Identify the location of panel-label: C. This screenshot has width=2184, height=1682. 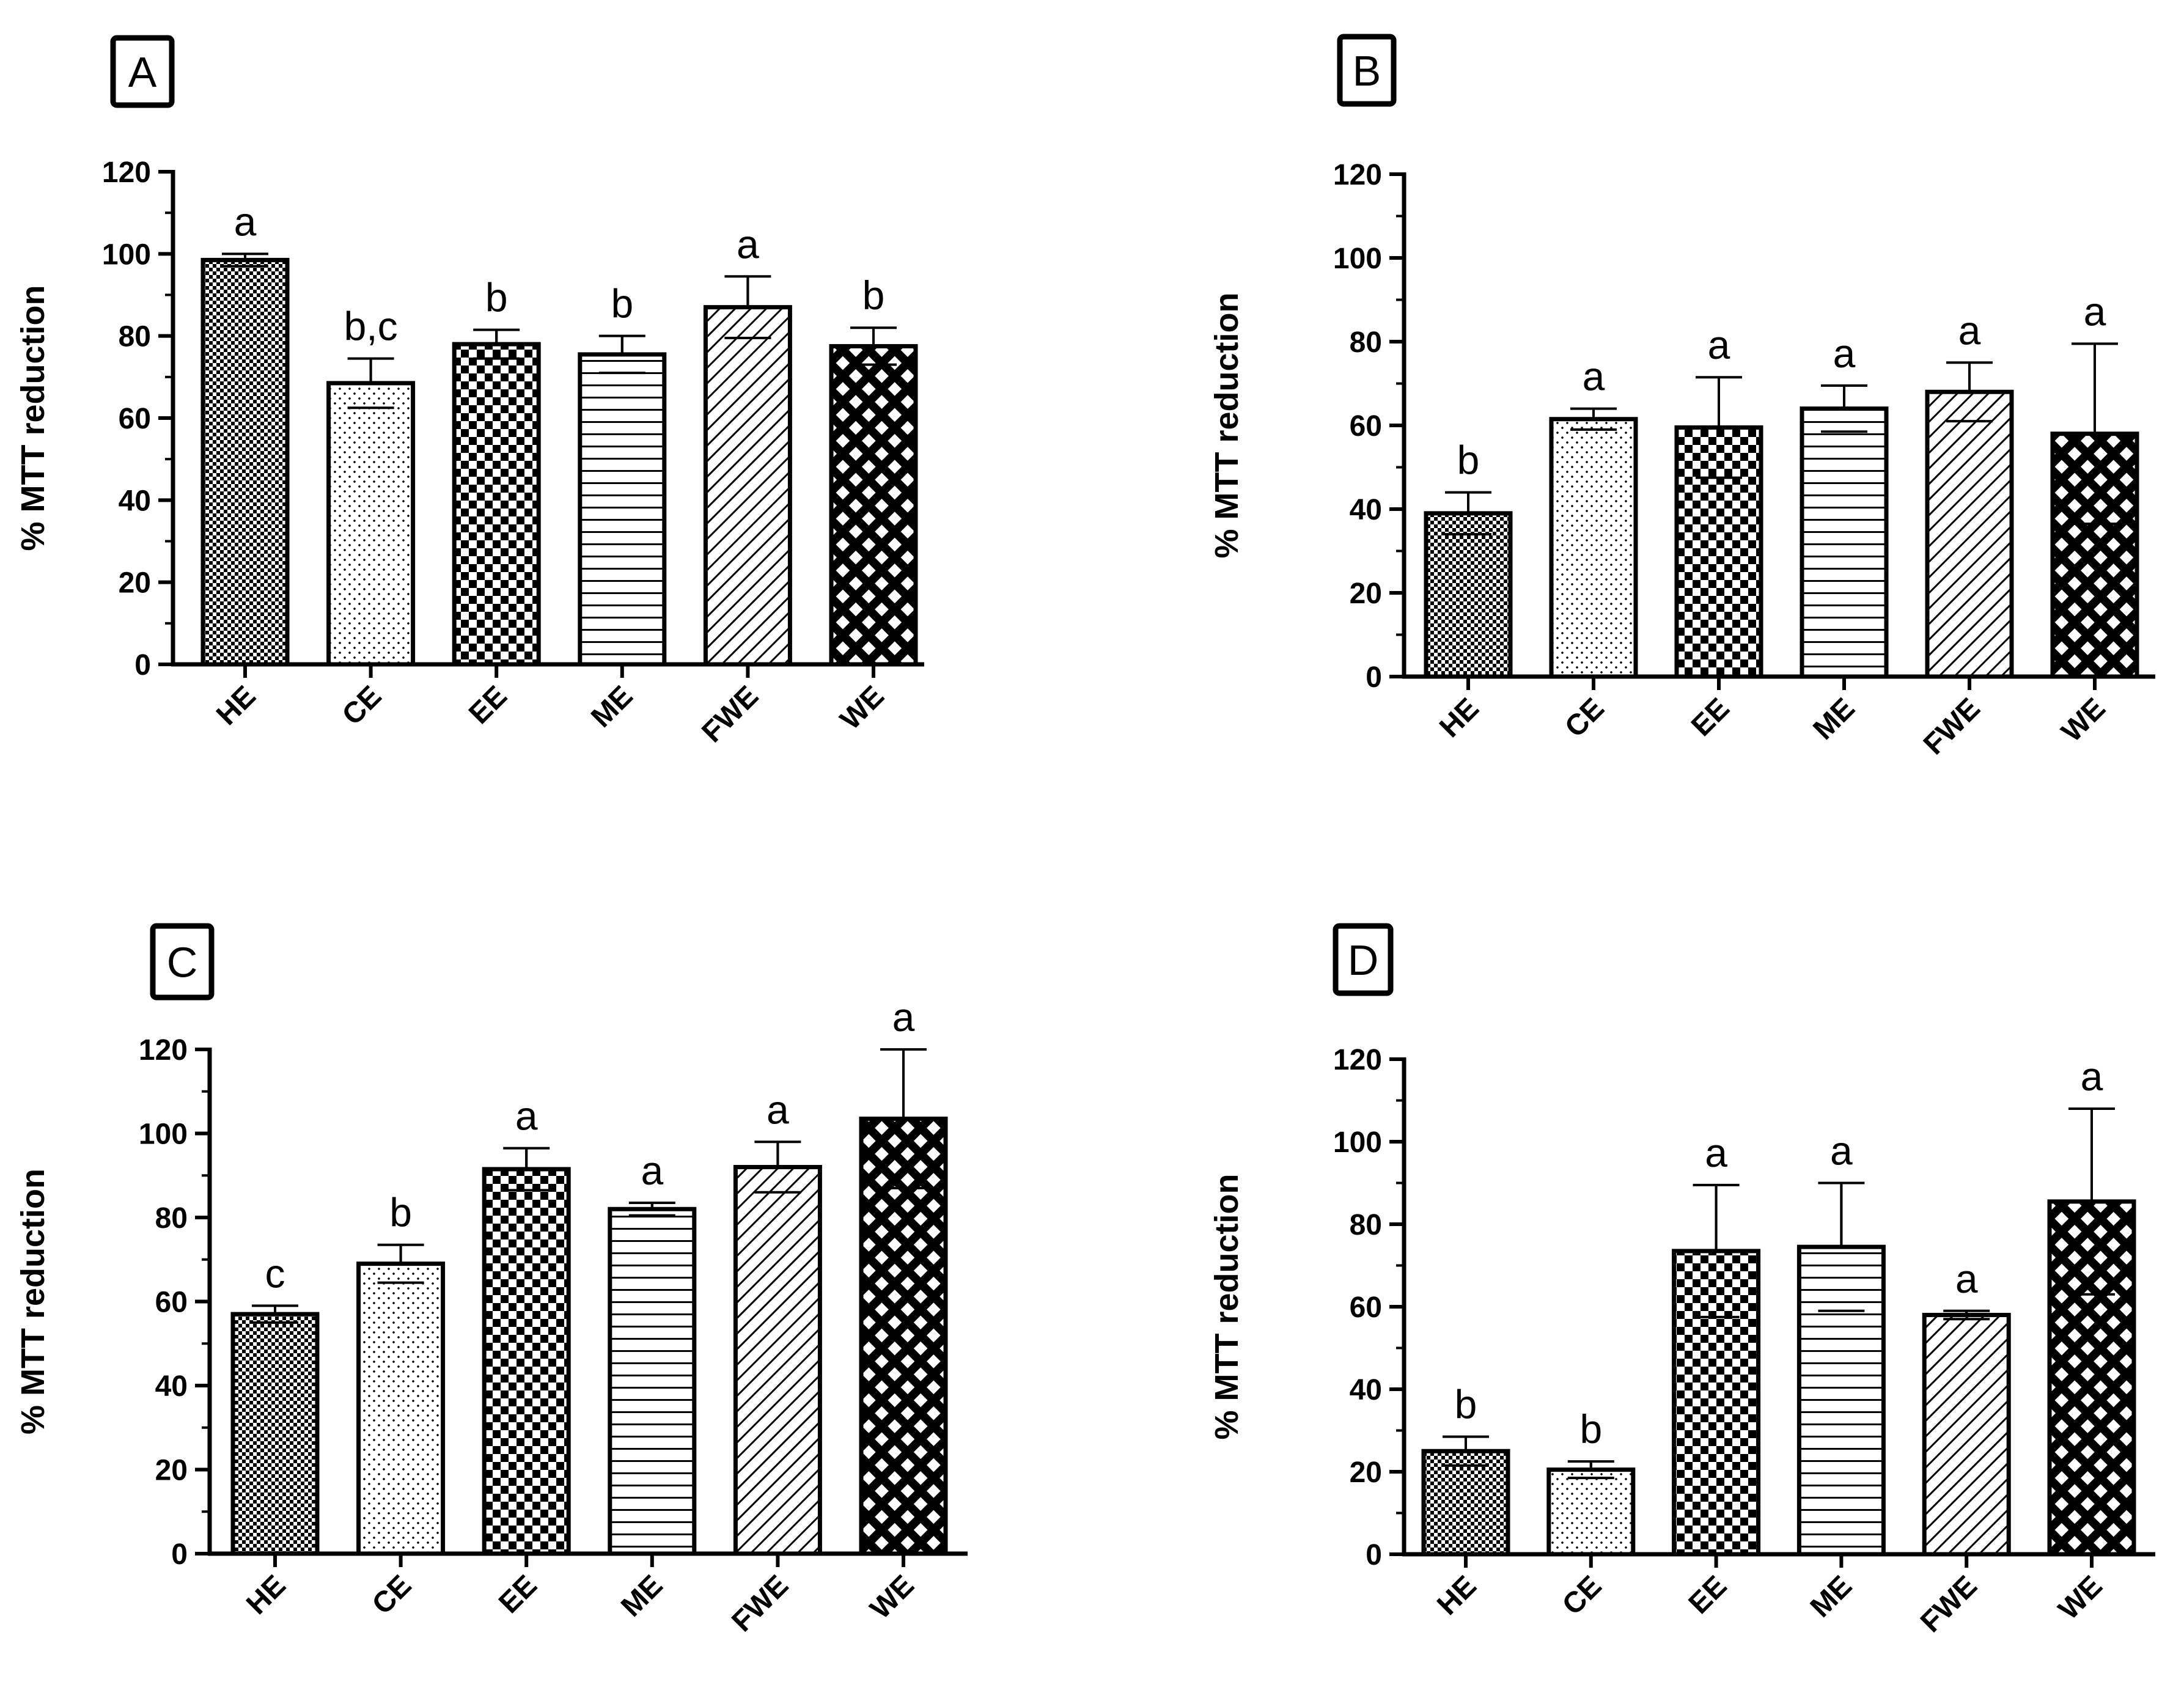
(182, 963).